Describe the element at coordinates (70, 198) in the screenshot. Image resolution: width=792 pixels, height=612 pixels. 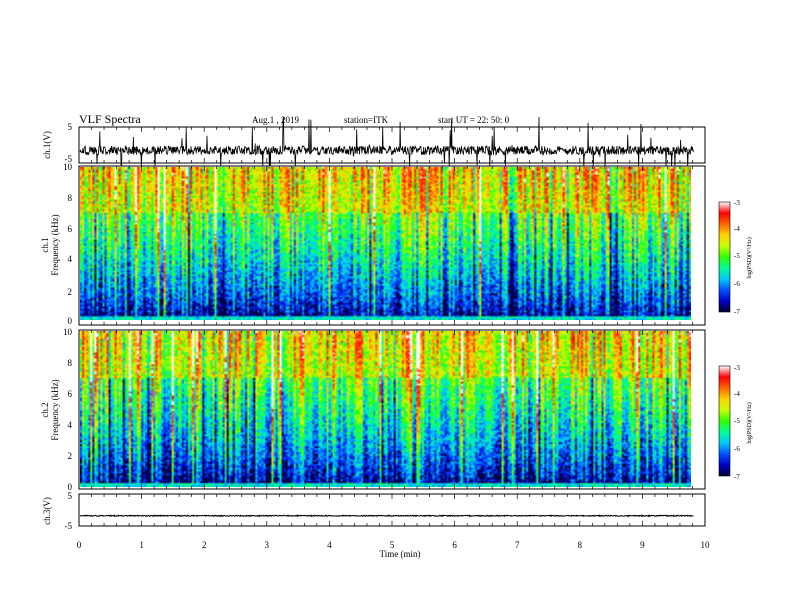
I see `ch1-freq-tick-8: 8` at that location.